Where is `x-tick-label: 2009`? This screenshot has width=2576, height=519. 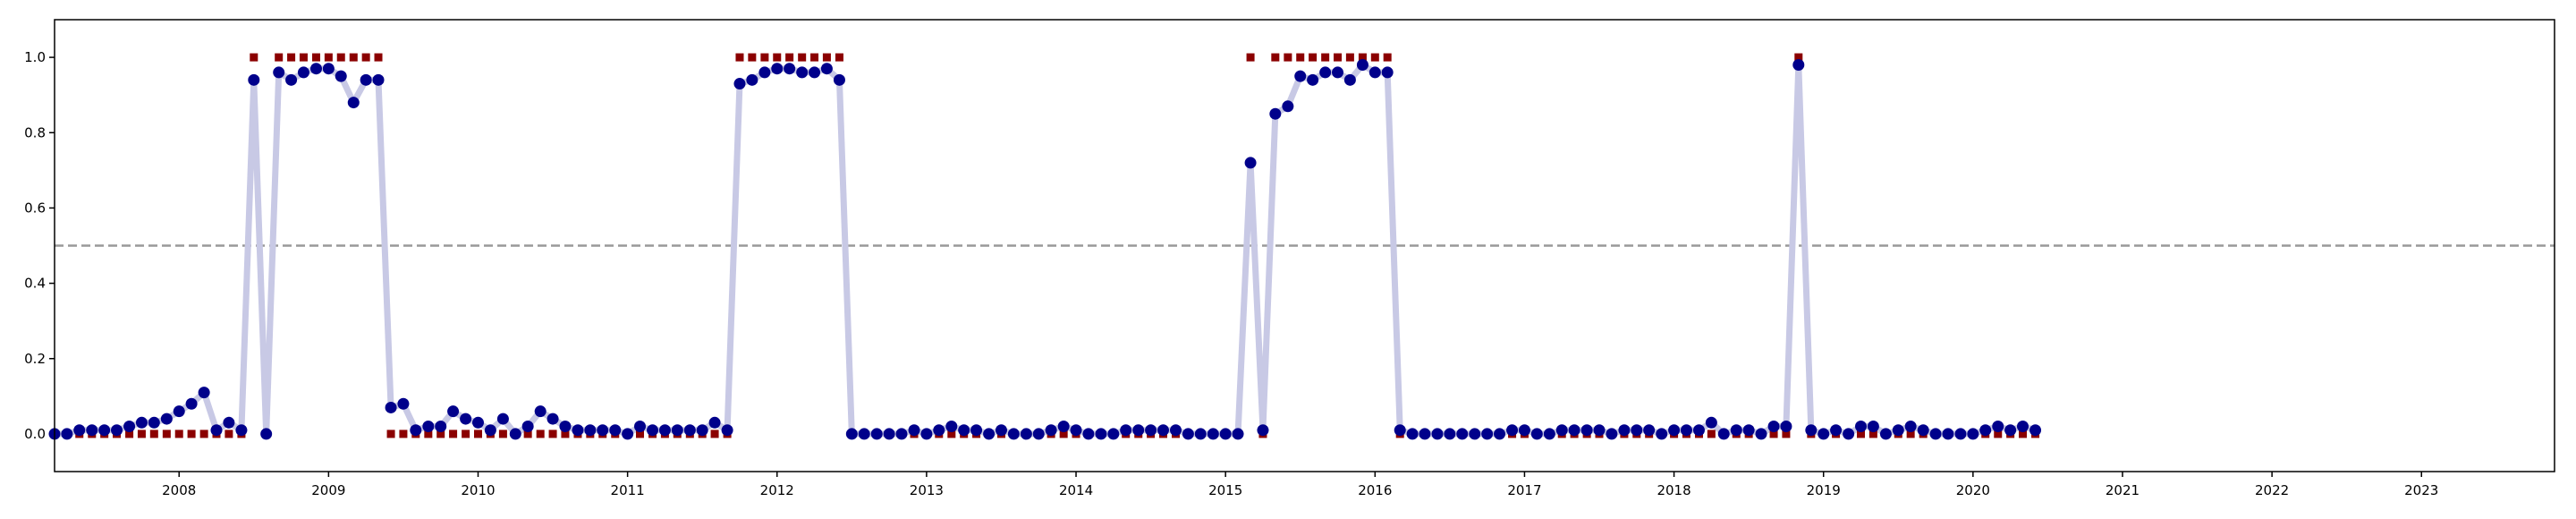
x-tick-label: 2009 is located at coordinates (328, 490).